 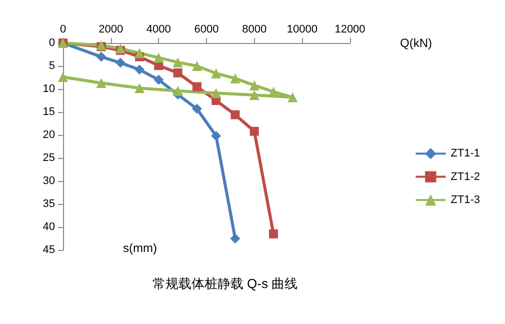 What do you see at coordinates (48, 89) in the screenshot?
I see `y-tick-label: 10` at bounding box center [48, 89].